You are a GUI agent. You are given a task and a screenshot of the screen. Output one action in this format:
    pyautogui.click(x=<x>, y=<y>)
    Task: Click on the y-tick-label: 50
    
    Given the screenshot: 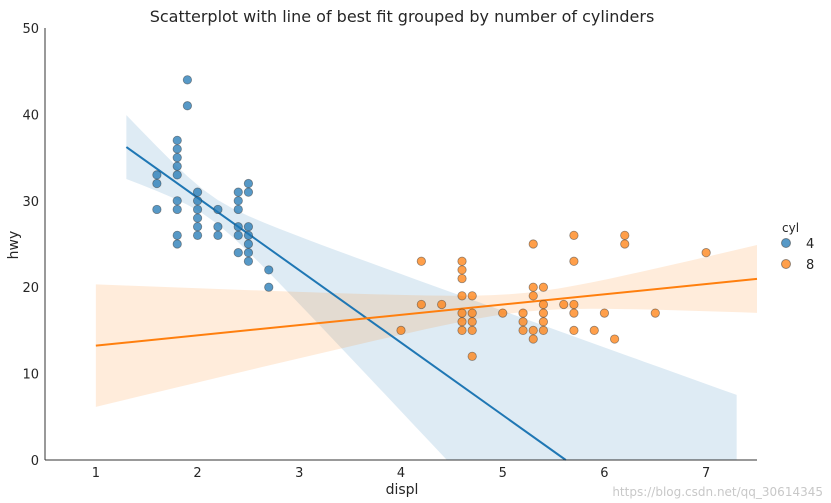 What is the action you would take?
    pyautogui.click(x=30, y=29)
    